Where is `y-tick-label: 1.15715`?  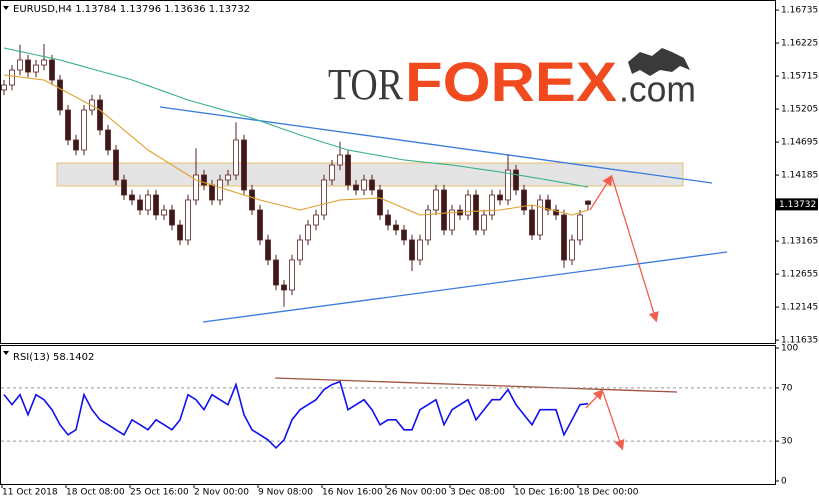 y-tick-label: 1.15715 is located at coordinates (799, 77).